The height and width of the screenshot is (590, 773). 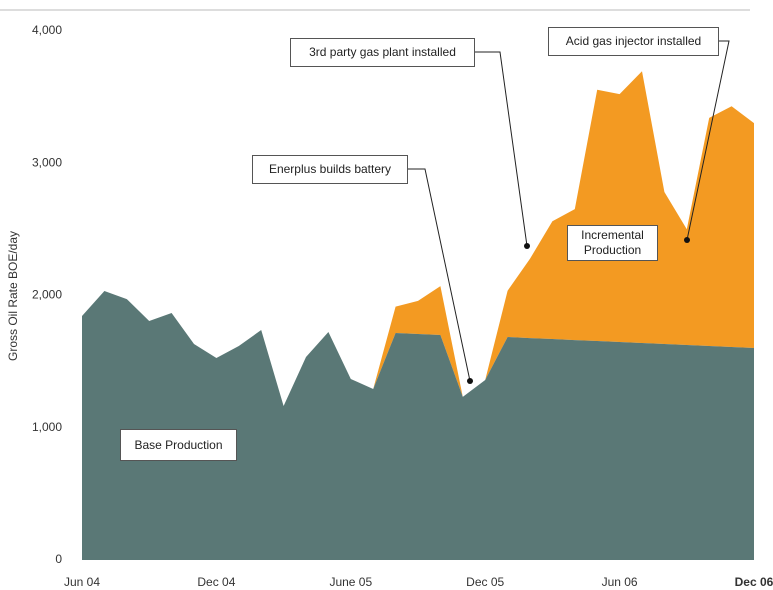 I want to click on annotation: 3rd party gas plant installed, so click(x=382, y=52).